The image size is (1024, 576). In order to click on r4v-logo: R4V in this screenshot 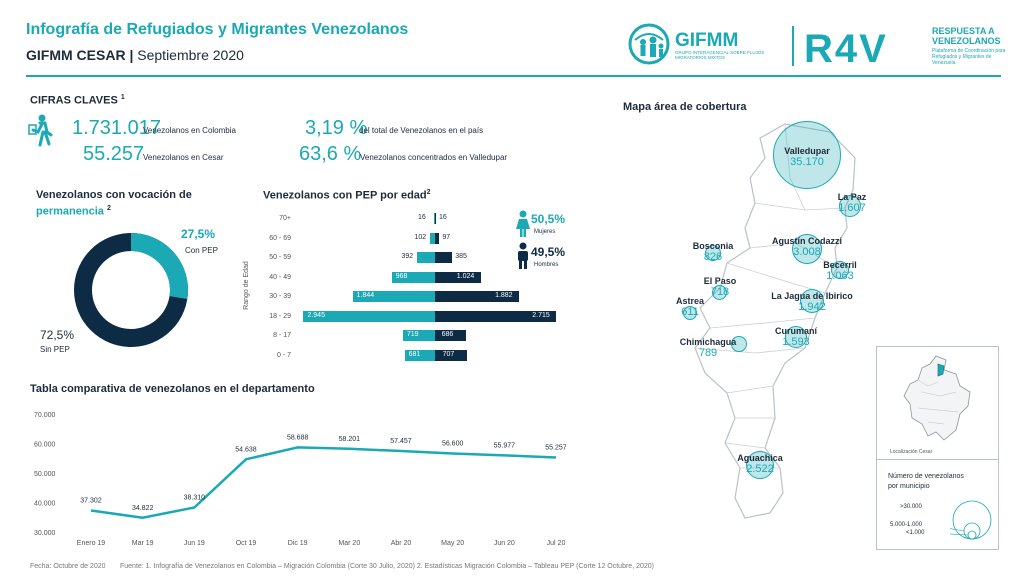, I will do `click(846, 47)`.